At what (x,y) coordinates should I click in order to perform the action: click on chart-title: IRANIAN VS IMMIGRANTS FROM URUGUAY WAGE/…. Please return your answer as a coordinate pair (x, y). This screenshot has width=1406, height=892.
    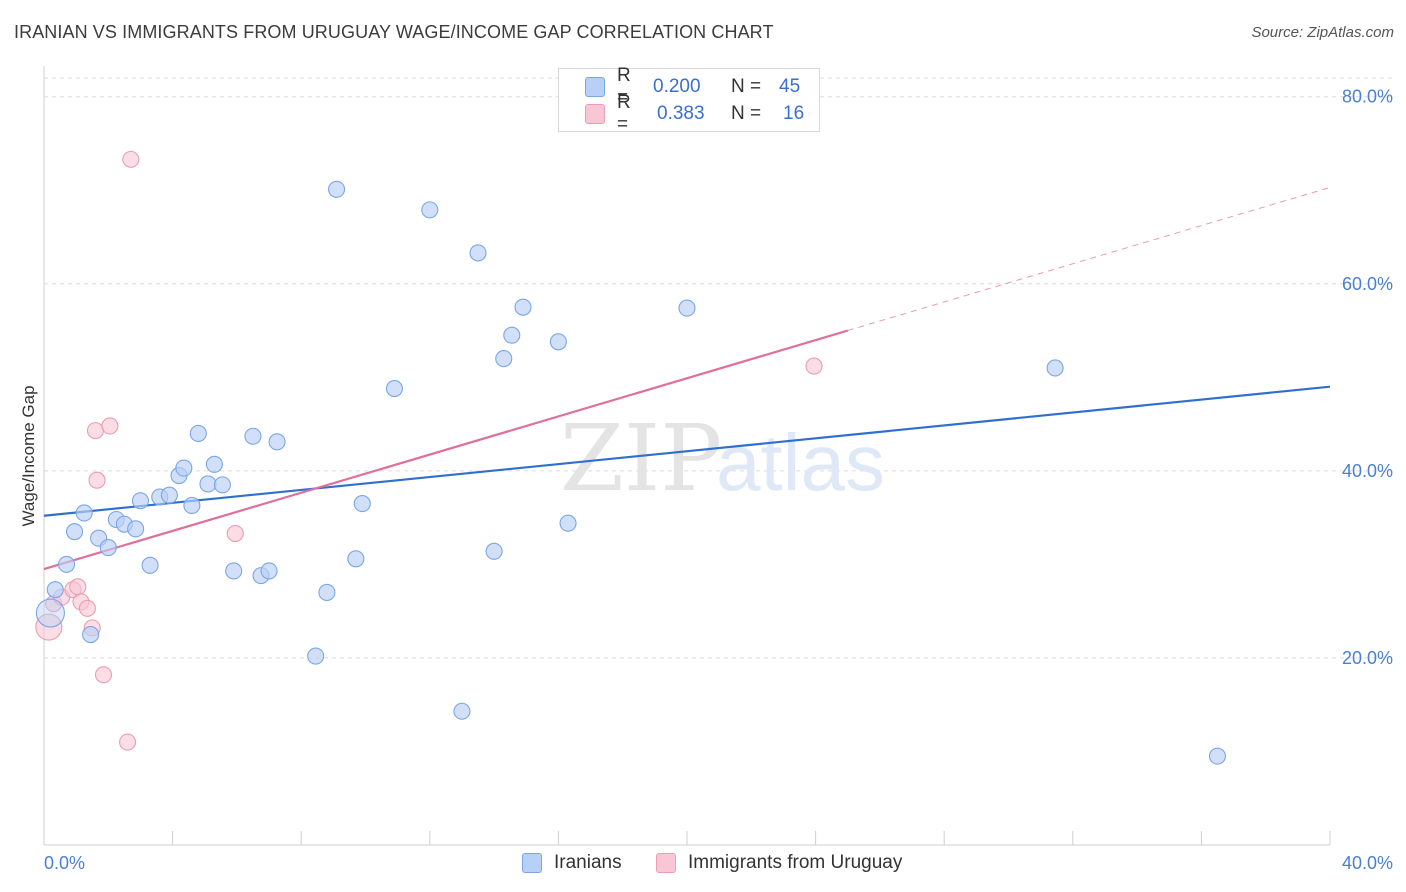
    Looking at the image, I should click on (394, 32).